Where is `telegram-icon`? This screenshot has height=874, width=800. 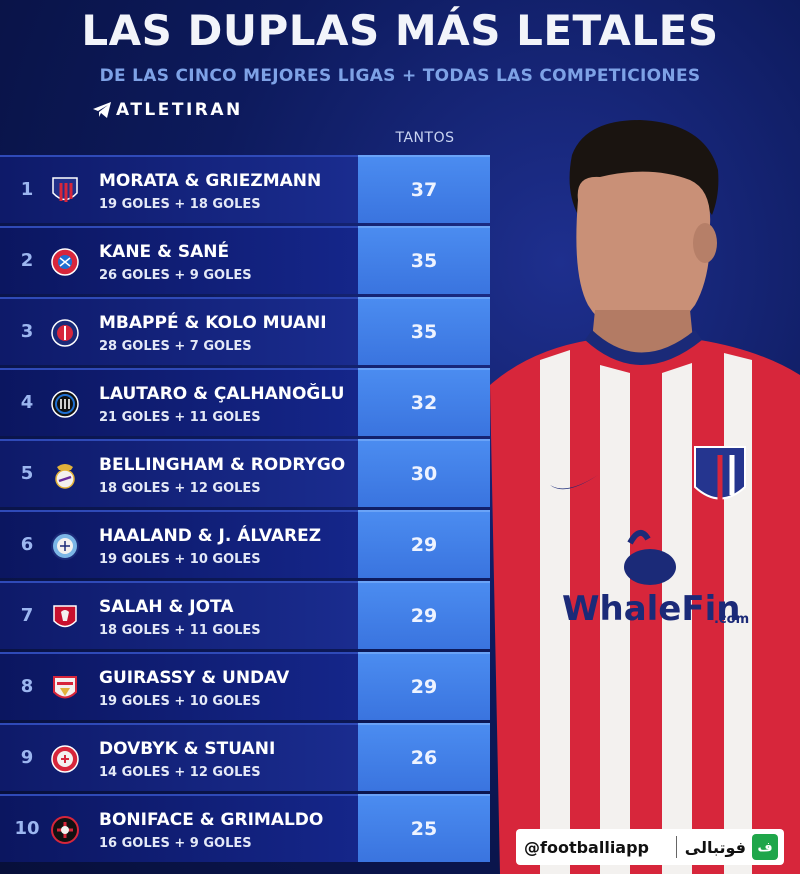 telegram-icon is located at coordinates (102, 110).